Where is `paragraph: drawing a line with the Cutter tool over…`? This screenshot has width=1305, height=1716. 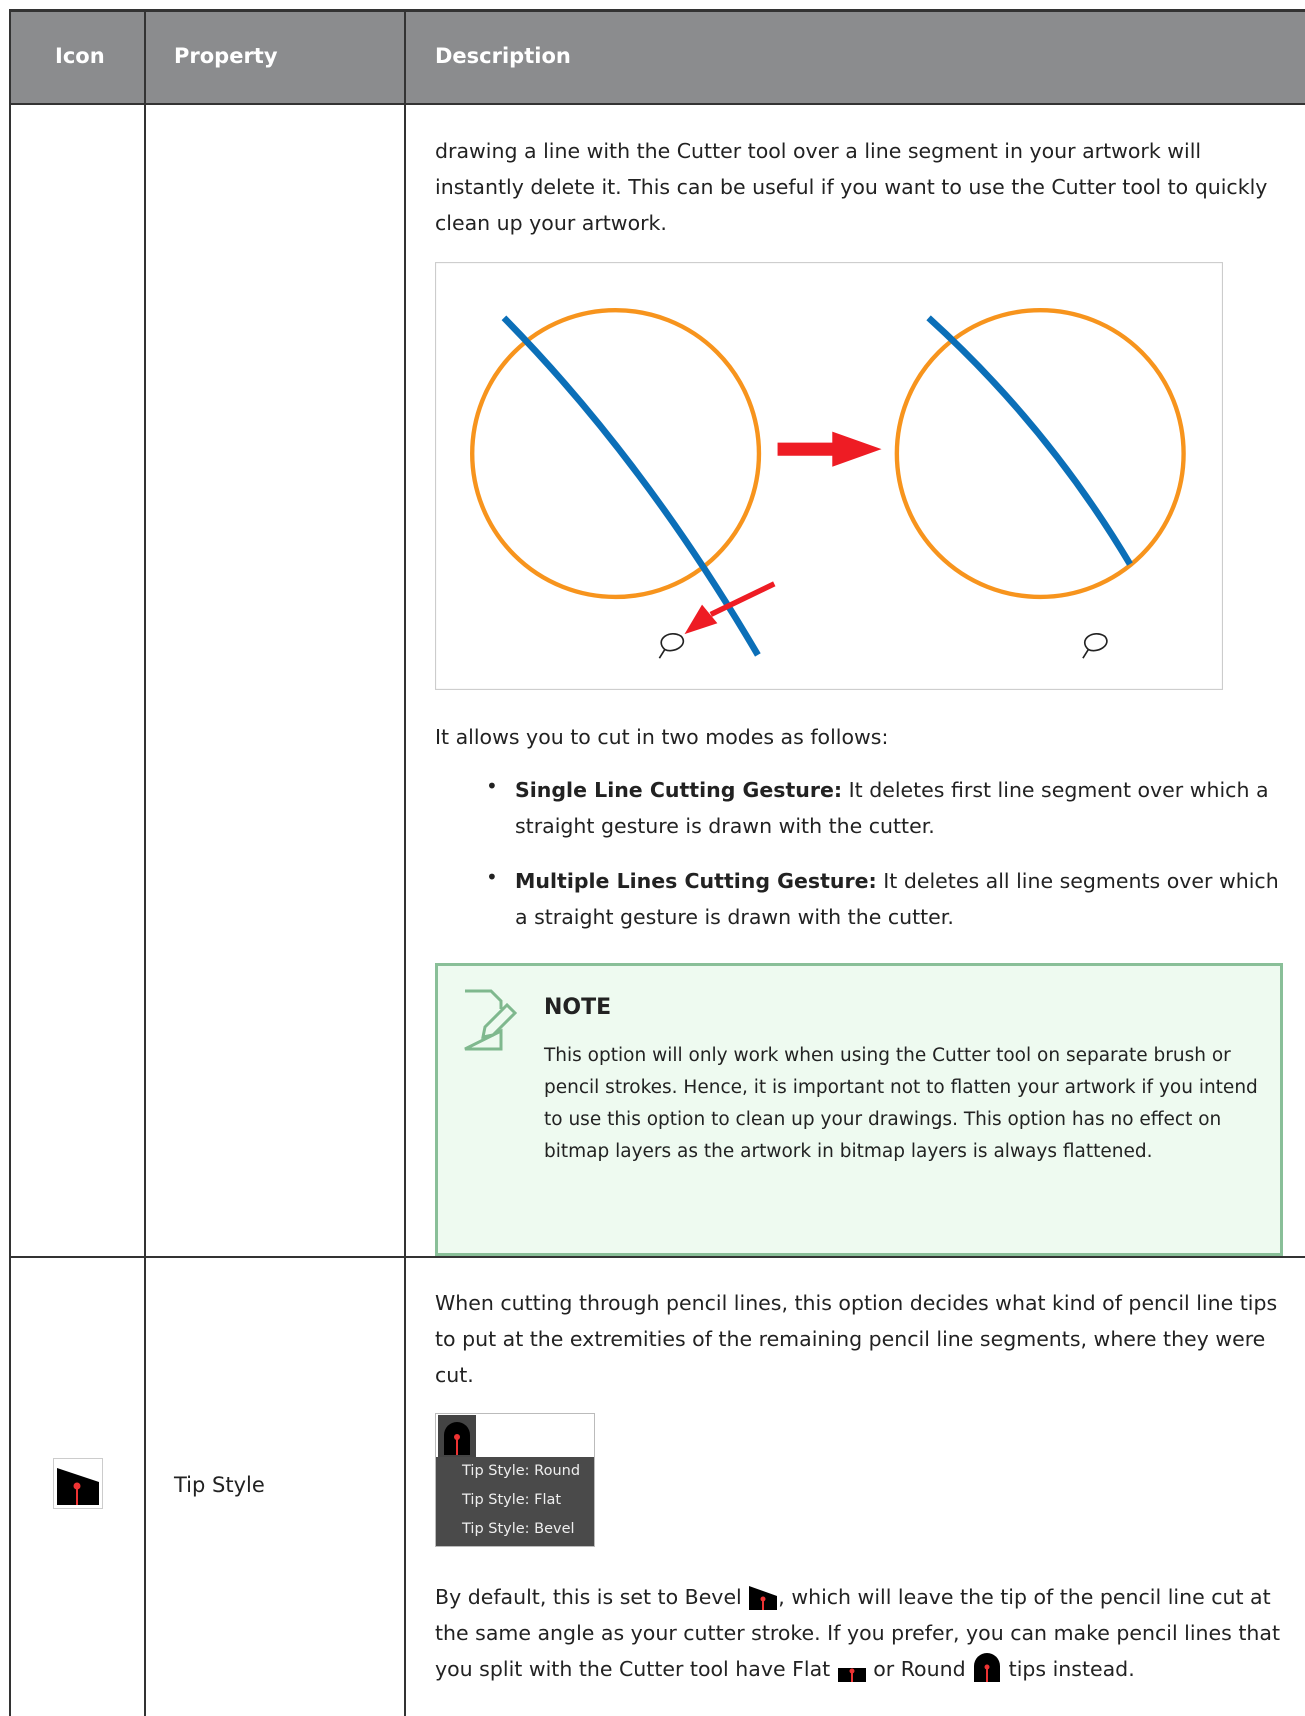 paragraph: drawing a line with the Cutter tool over… is located at coordinates (851, 187).